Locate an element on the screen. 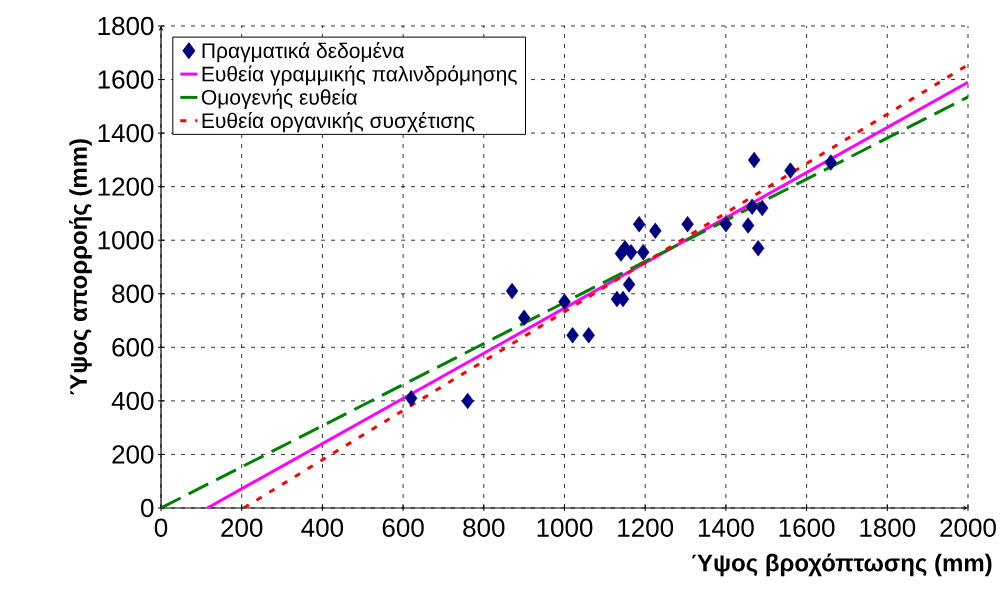 Image resolution: width=1003 pixels, height=607 pixels. x-tick-label: 800 is located at coordinates (484, 527).